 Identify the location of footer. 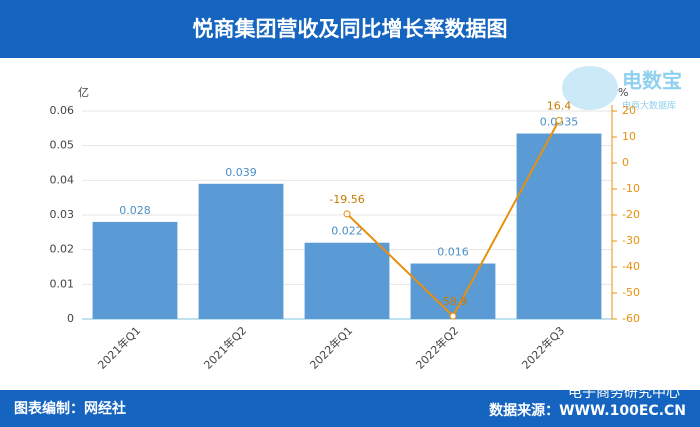
(350, 408).